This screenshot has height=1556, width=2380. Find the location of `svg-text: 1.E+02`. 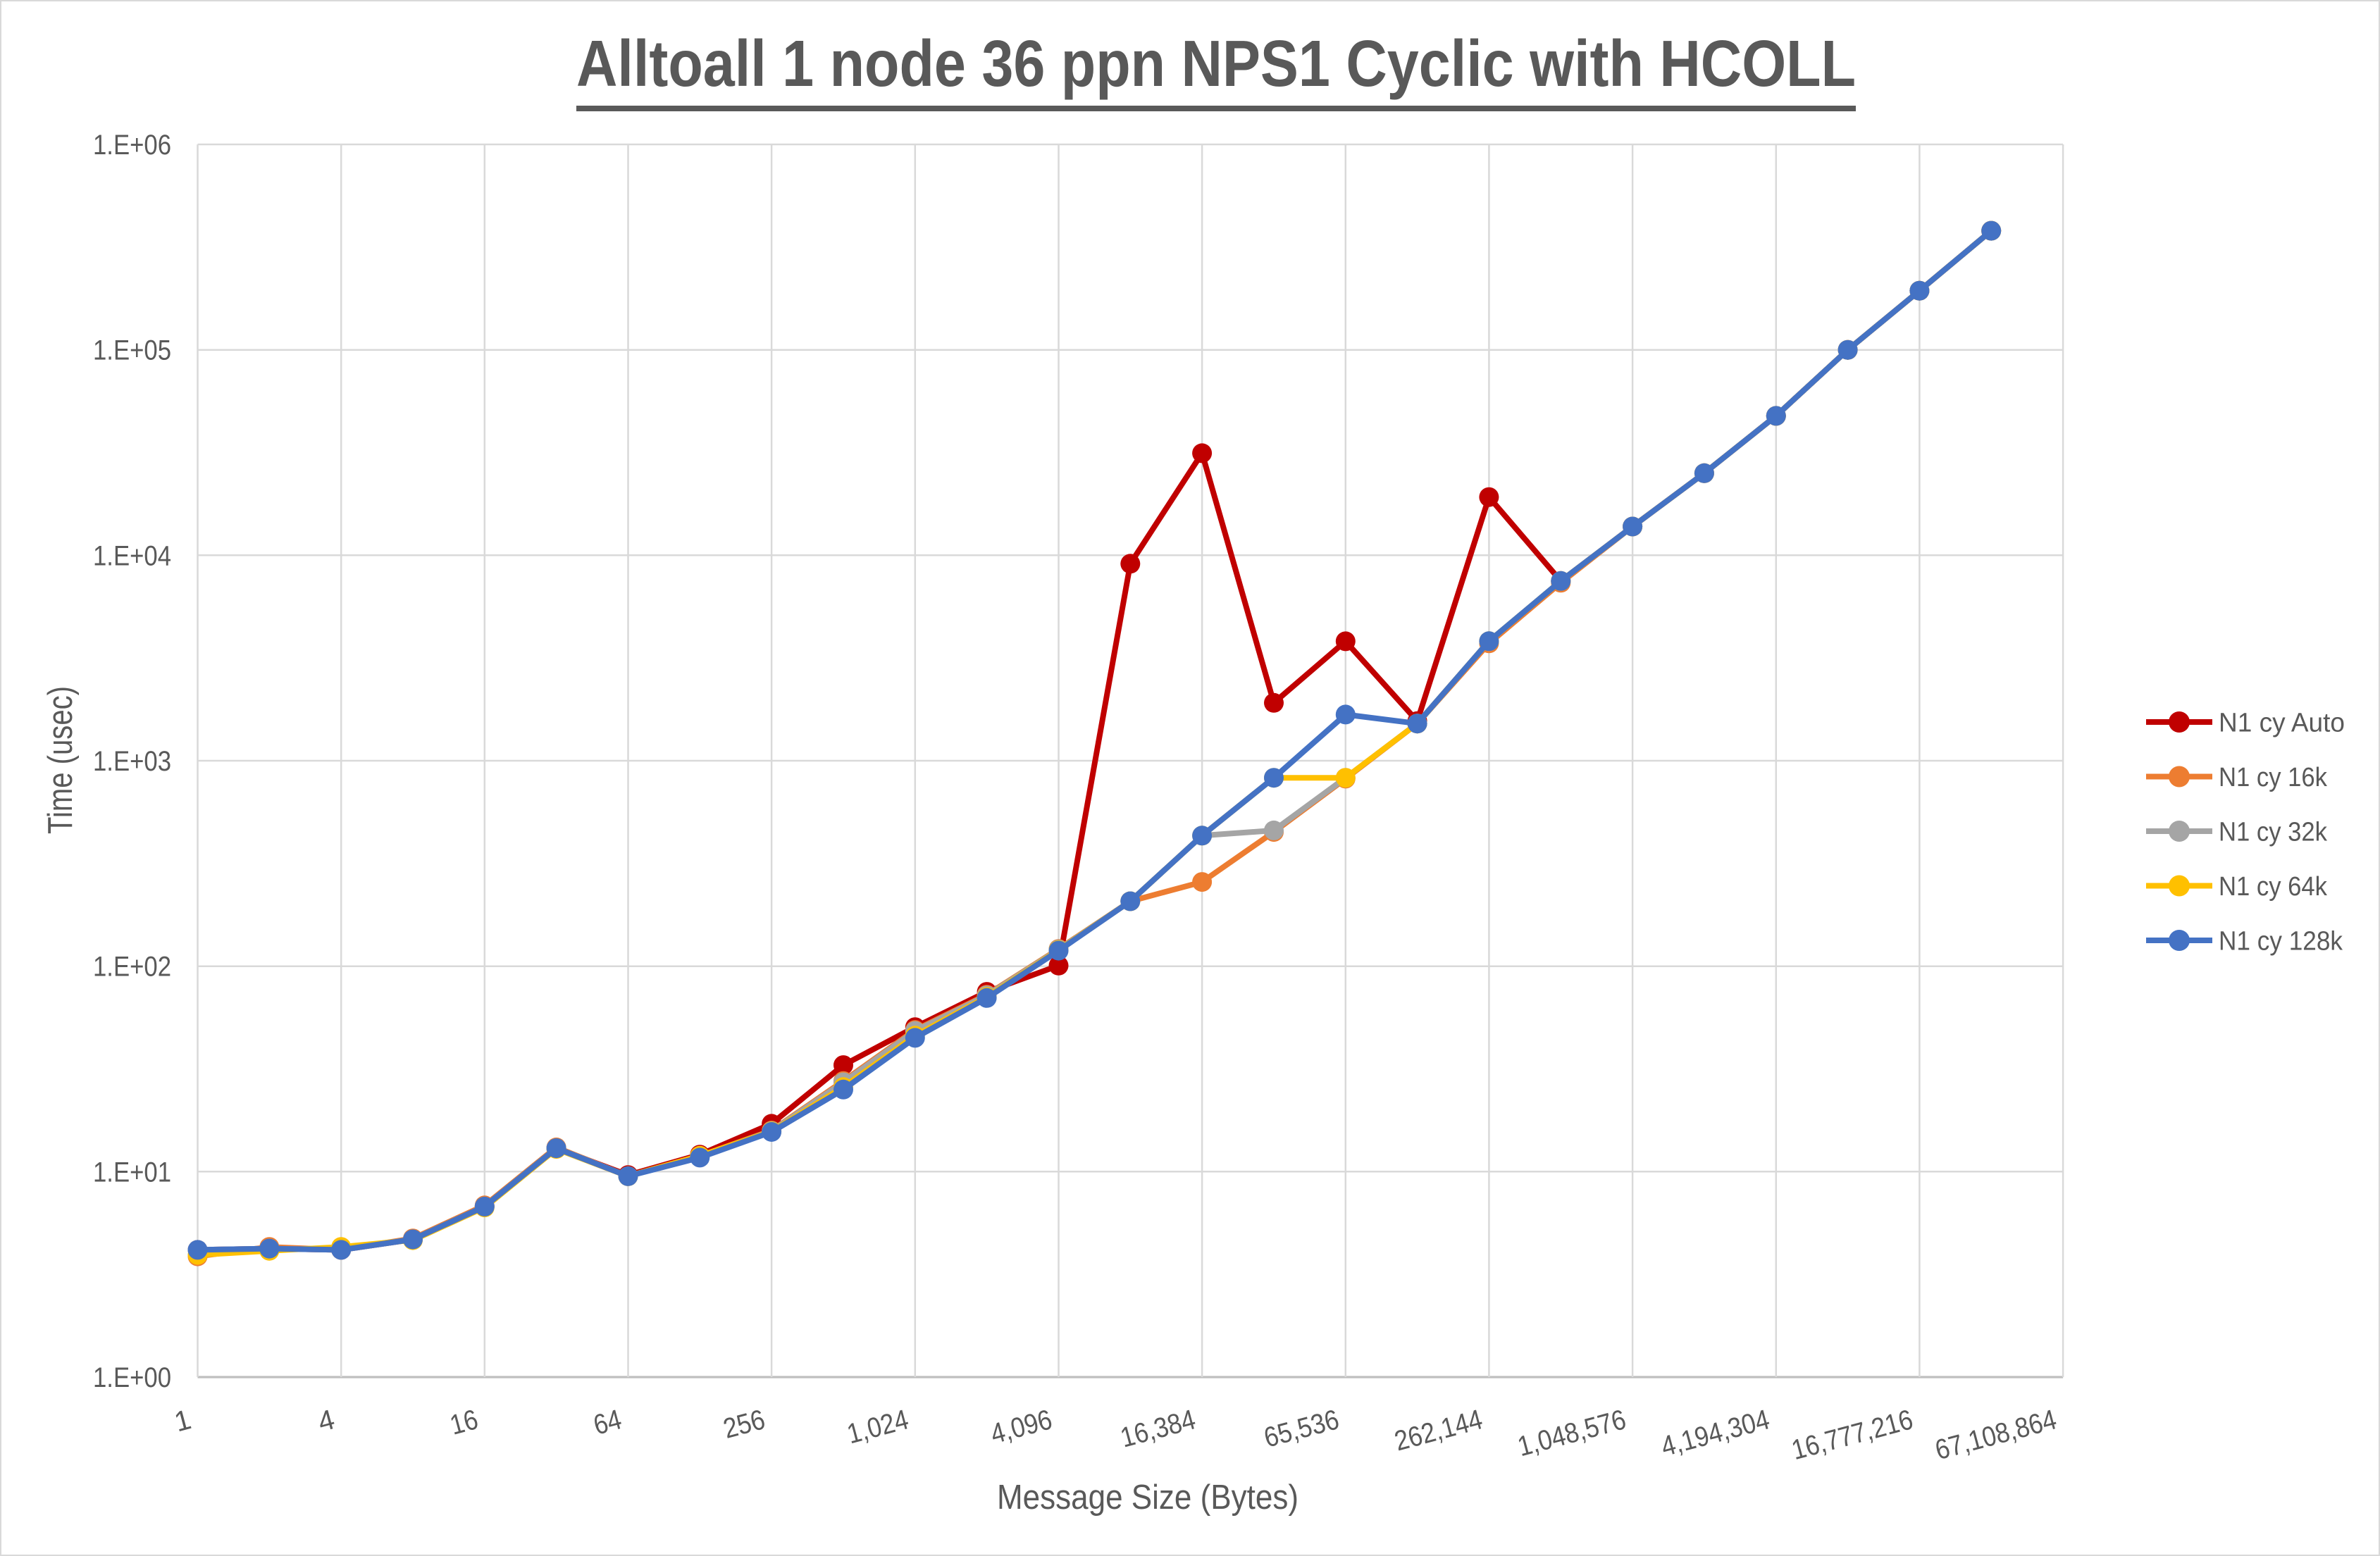

svg-text: 1.E+02 is located at coordinates (132, 967).